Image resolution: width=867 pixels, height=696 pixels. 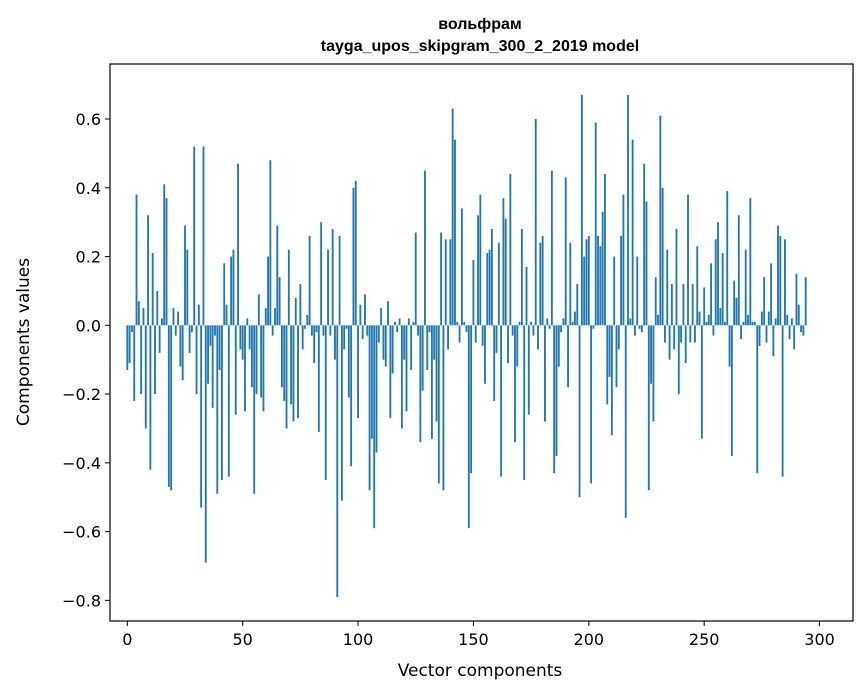 What do you see at coordinates (88, 119) in the screenshot?
I see `y-tick-label: 0.6` at bounding box center [88, 119].